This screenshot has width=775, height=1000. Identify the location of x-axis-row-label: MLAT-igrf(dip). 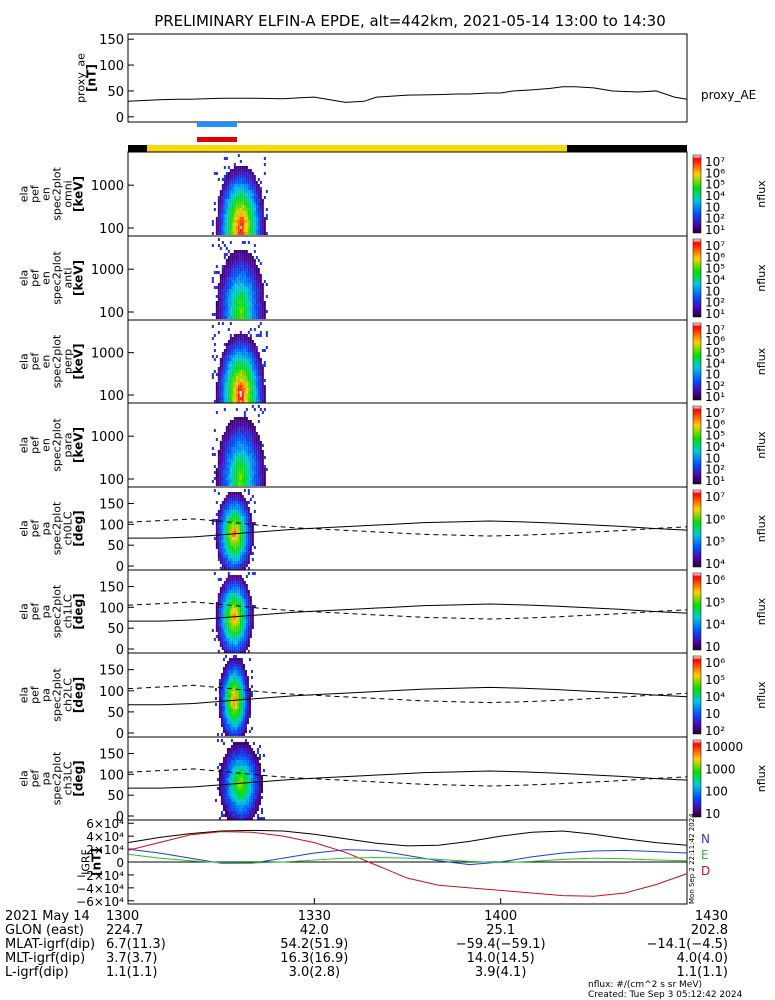
(50, 944).